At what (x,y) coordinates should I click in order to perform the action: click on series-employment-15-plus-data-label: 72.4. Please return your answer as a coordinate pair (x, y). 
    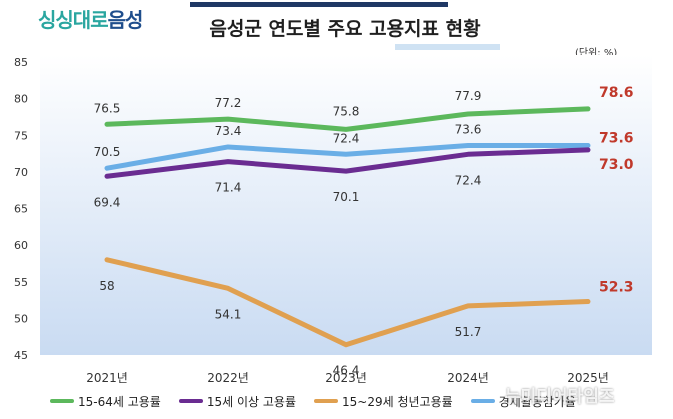
    Looking at the image, I should click on (468, 180).